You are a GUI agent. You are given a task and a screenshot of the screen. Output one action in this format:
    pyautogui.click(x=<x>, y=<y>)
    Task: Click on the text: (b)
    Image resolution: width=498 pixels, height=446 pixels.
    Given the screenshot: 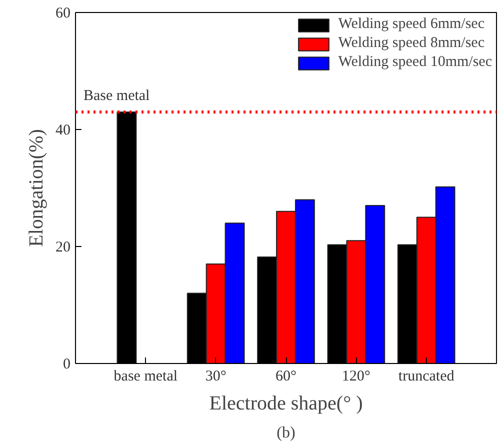 What is the action you would take?
    pyautogui.click(x=286, y=433)
    